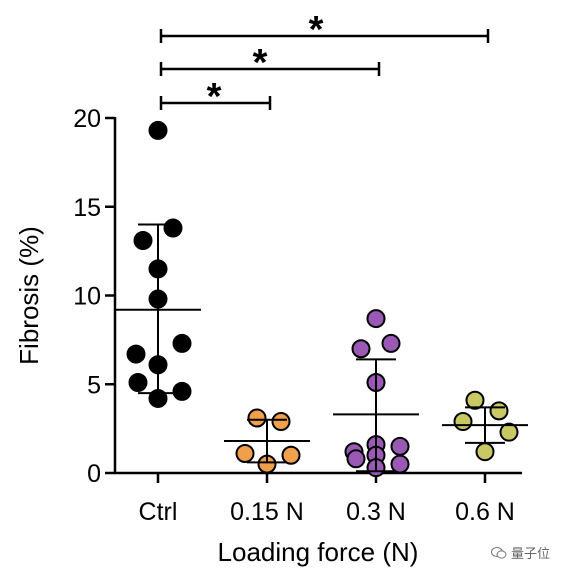  What do you see at coordinates (94, 474) in the screenshot?
I see `y-tick-label: 0` at bounding box center [94, 474].